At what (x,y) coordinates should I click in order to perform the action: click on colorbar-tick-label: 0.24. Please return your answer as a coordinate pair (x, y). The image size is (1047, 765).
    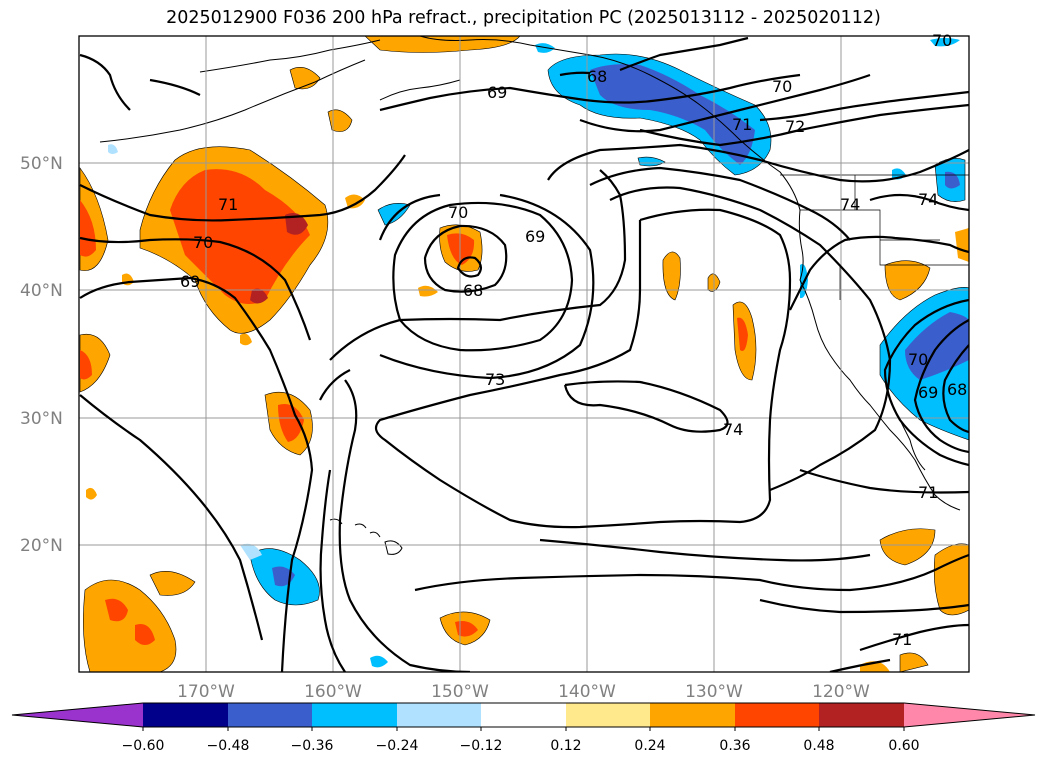
    Looking at the image, I should click on (649, 746).